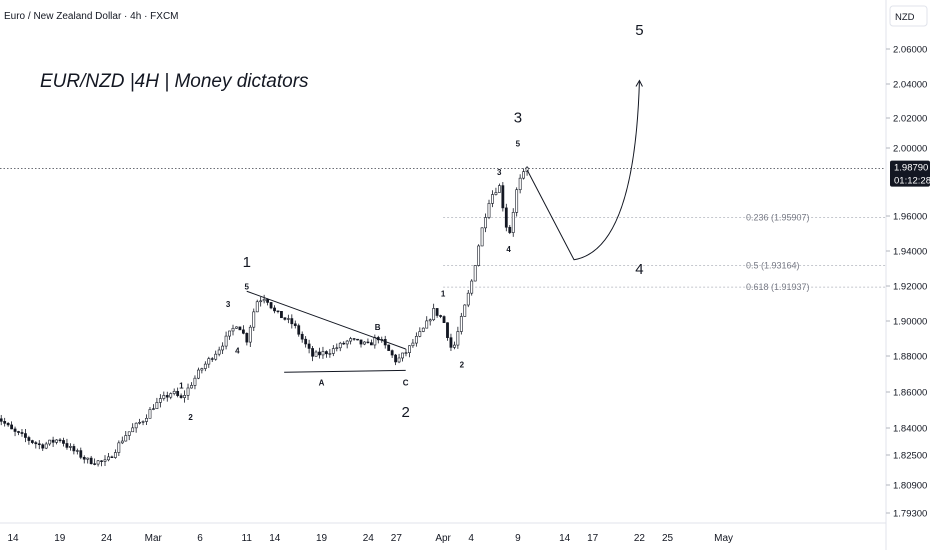 The width and height of the screenshot is (932, 550). What do you see at coordinates (370, 538) in the screenshot?
I see `time-axis: 14 19 24 Mar 6 11 14 19 24 27 Apr 4 9 14 17 22 25 May` at bounding box center [370, 538].